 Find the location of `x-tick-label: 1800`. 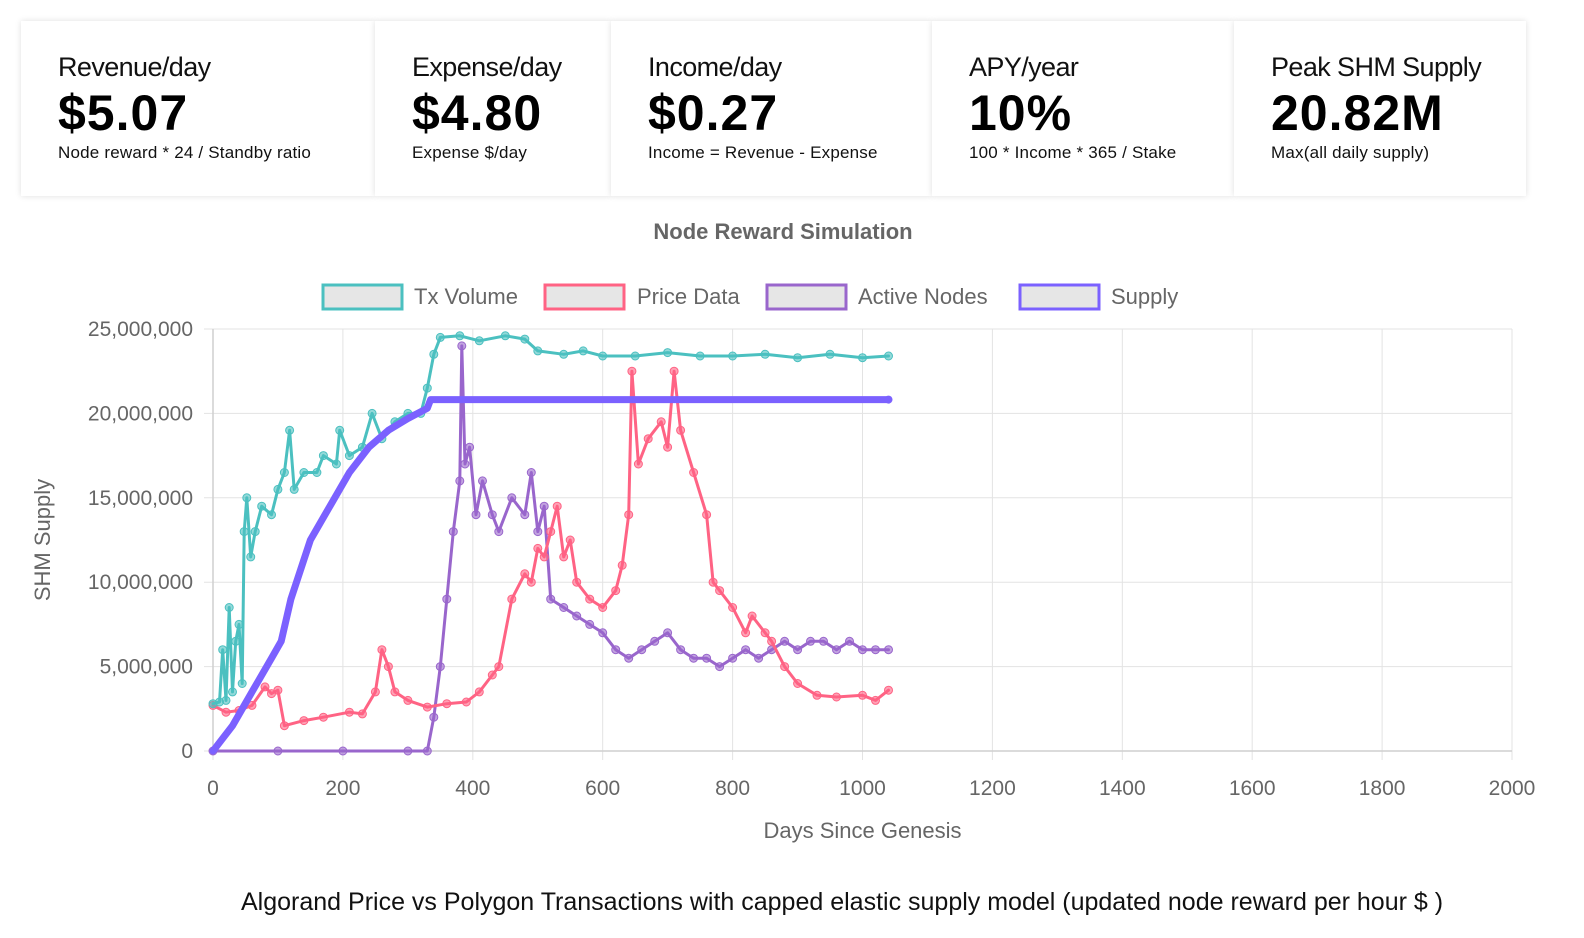

x-tick-label: 1800 is located at coordinates (1382, 788).